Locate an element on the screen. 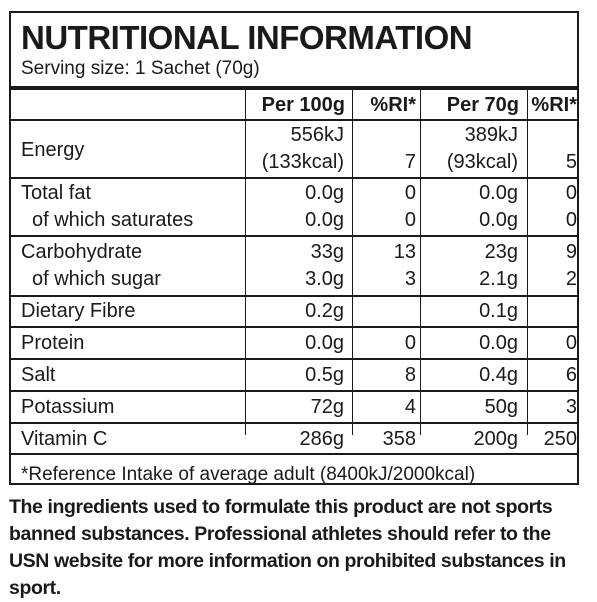 The height and width of the screenshot is (602, 597). fat-ri100: 0 is located at coordinates (410, 193).